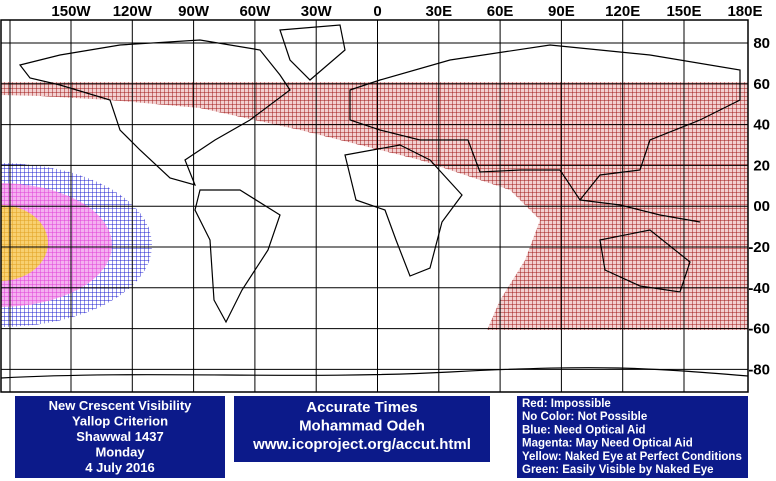 This screenshot has height=481, width=776. I want to click on legend-line: Green: Easily Visible by Naked Eye, so click(618, 470).